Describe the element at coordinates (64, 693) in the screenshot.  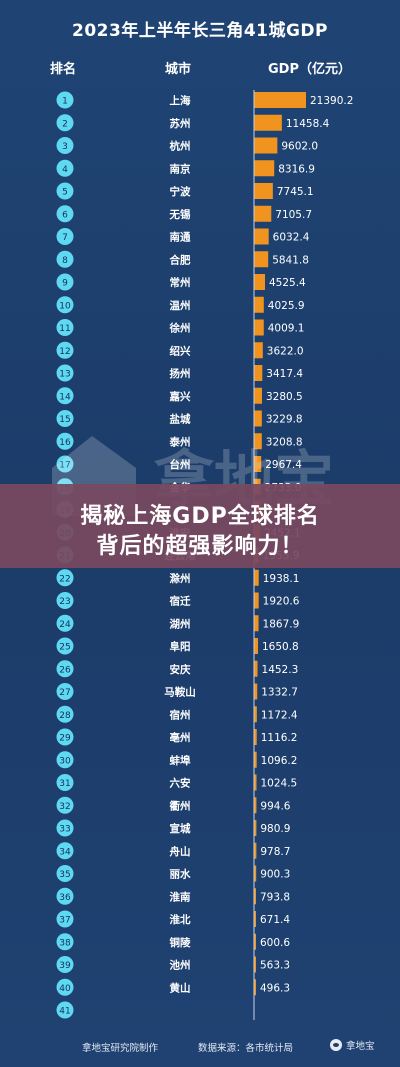
I see `rank-label: 27` at that location.